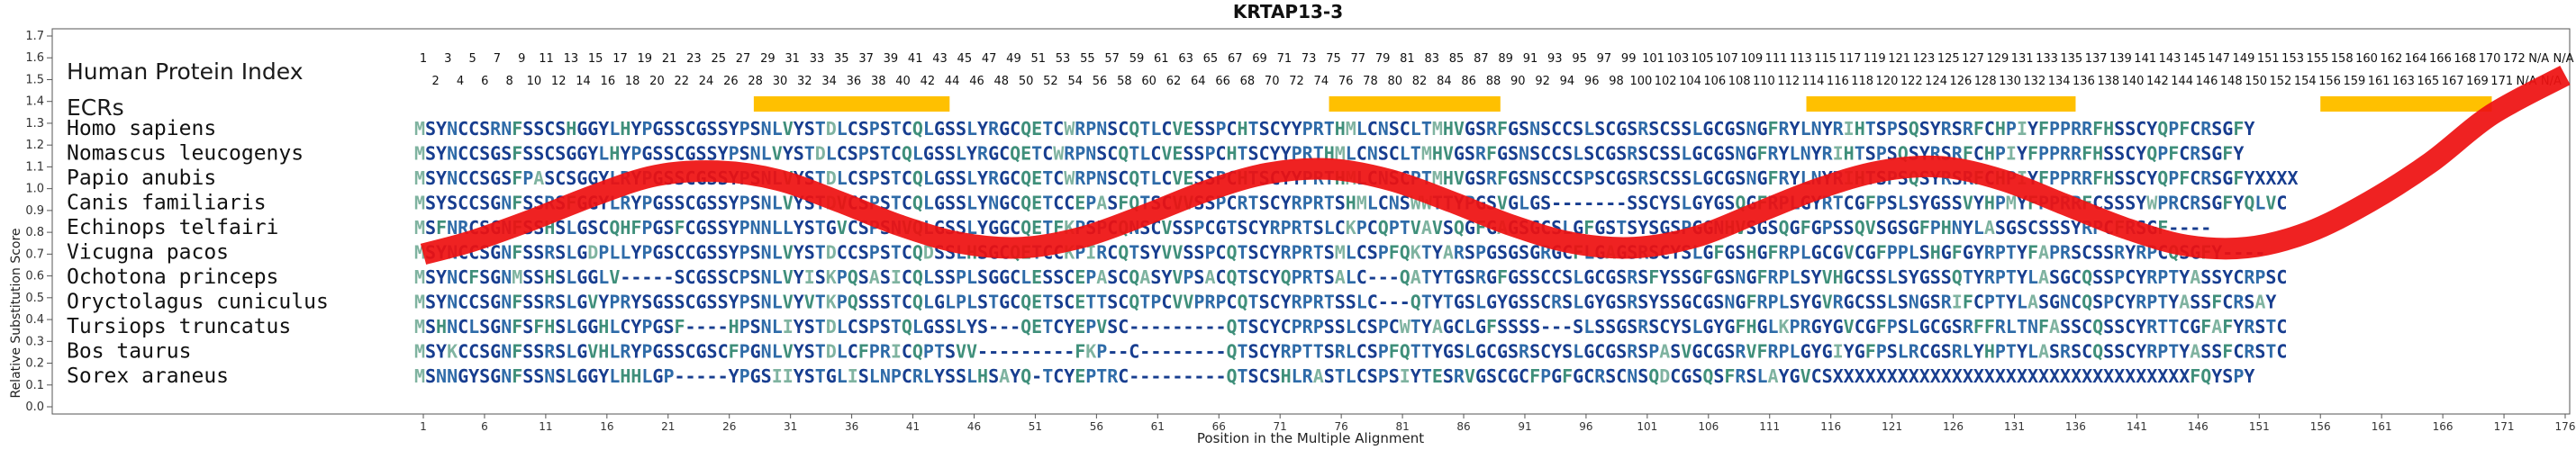 This screenshot has height=450, width=2576. I want to click on residue: Q, so click(1025, 228).